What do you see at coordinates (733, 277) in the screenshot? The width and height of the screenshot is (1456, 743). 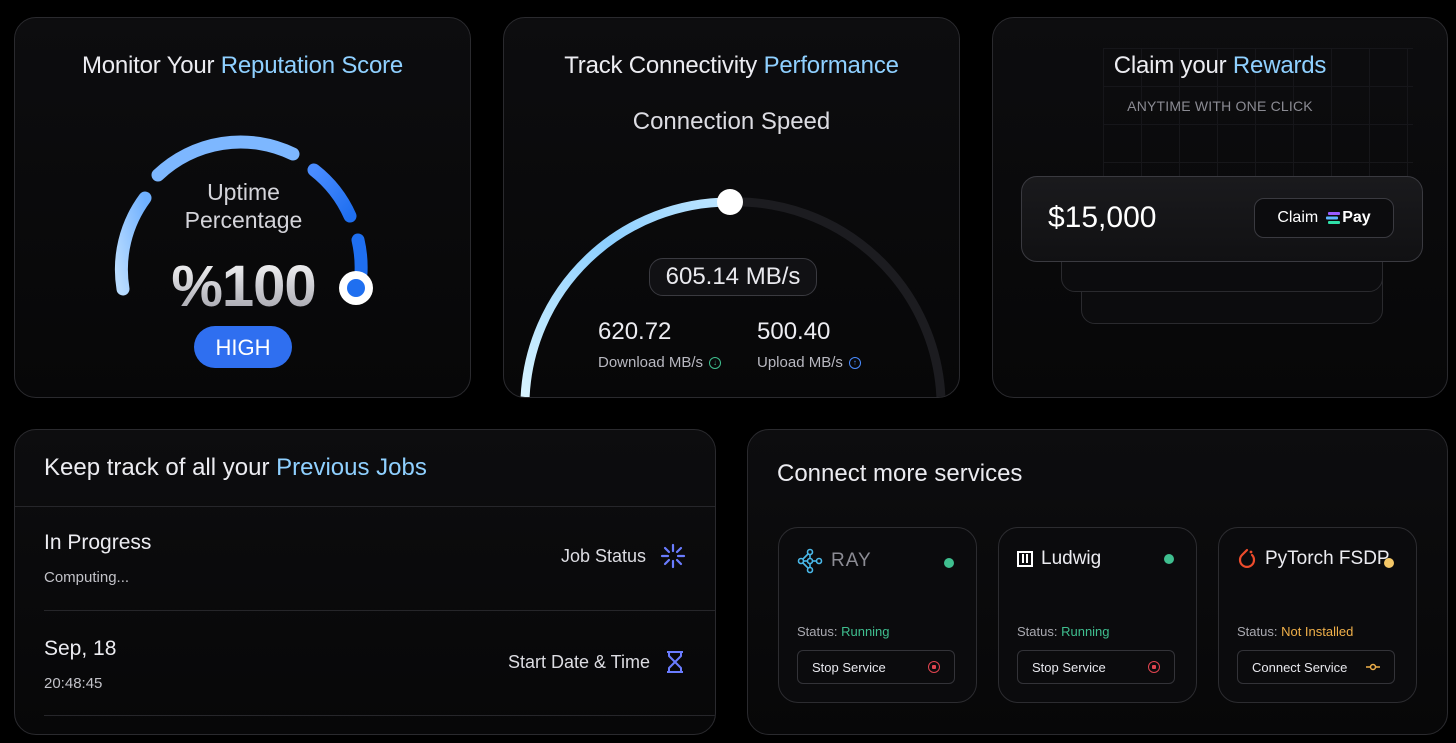 I see `current-speed-pill: 605.14 MB/s` at bounding box center [733, 277].